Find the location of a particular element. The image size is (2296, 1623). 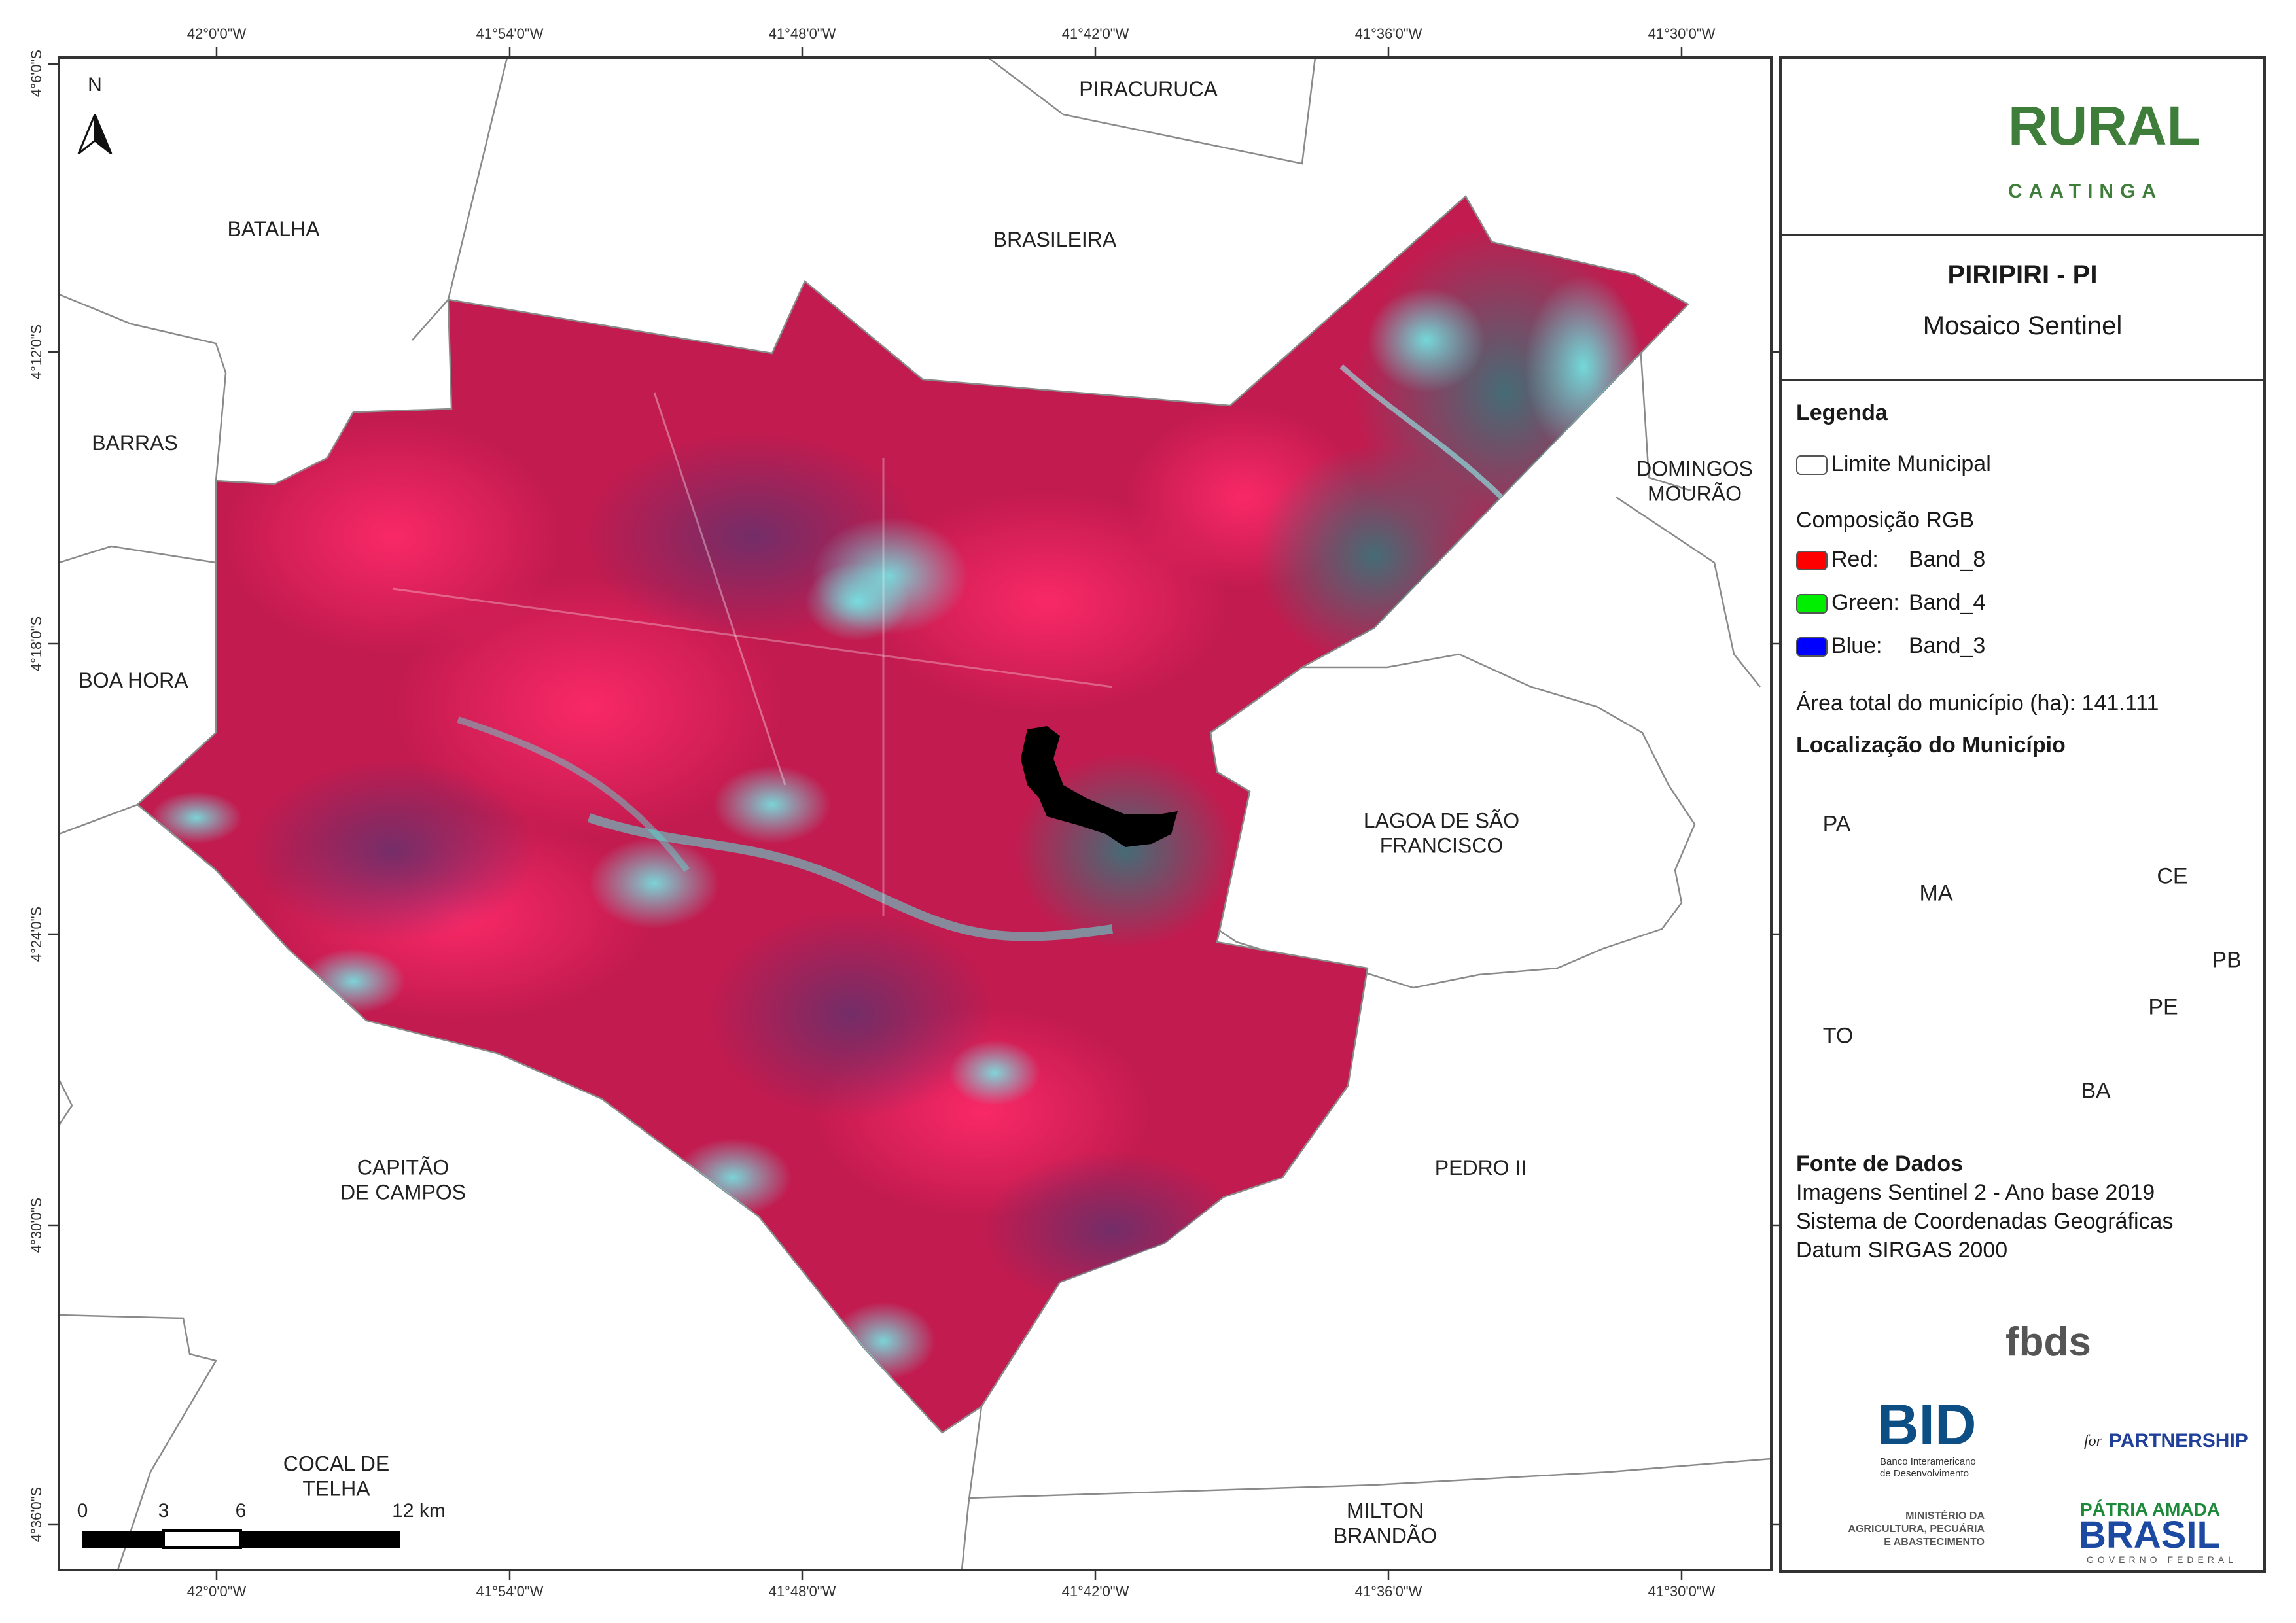

great-subtitle: BRITAIN & NORTHERN IRELAND is located at coordinates (2049, 1458).